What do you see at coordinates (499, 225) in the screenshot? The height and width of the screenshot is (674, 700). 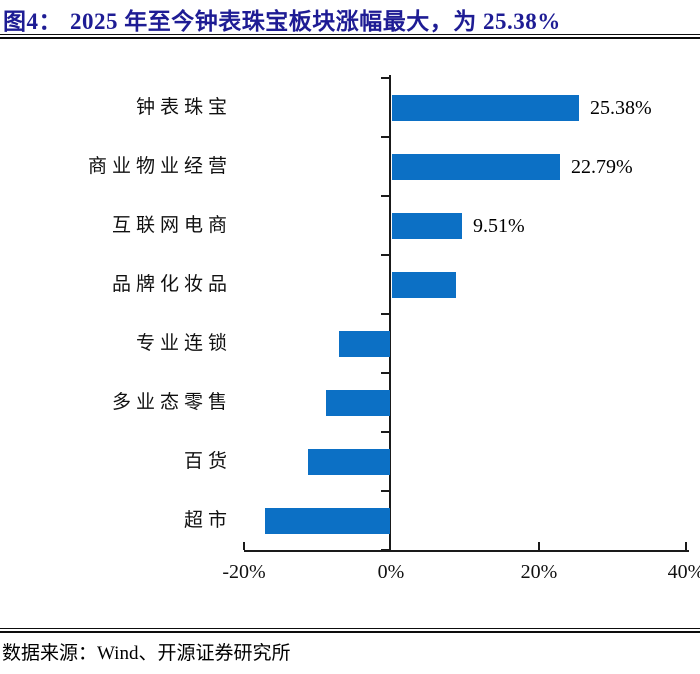 I see `value-label: 9.51%` at bounding box center [499, 225].